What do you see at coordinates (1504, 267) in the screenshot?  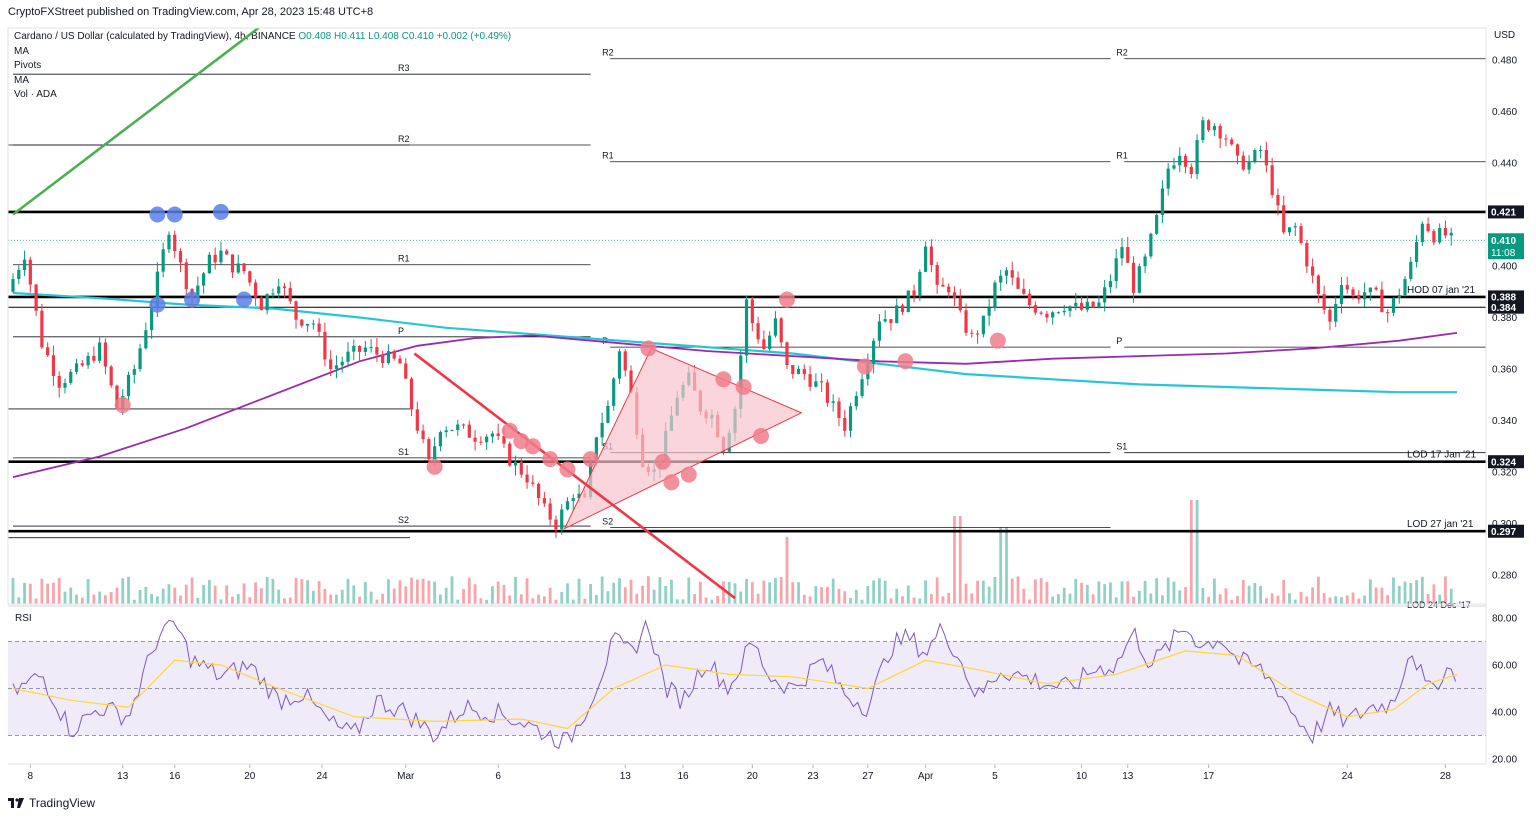 I see `price-tick-label: 0.400` at bounding box center [1504, 267].